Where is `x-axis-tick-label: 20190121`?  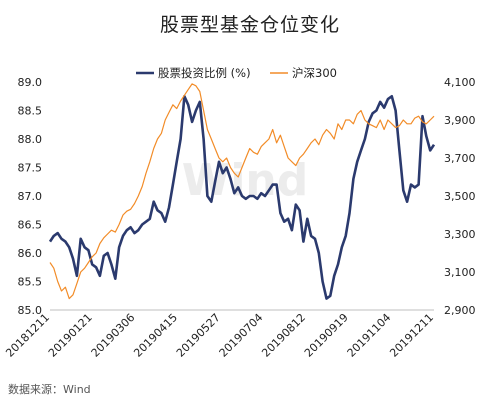
x-axis-tick-label: 20190121 is located at coordinates (70, 335).